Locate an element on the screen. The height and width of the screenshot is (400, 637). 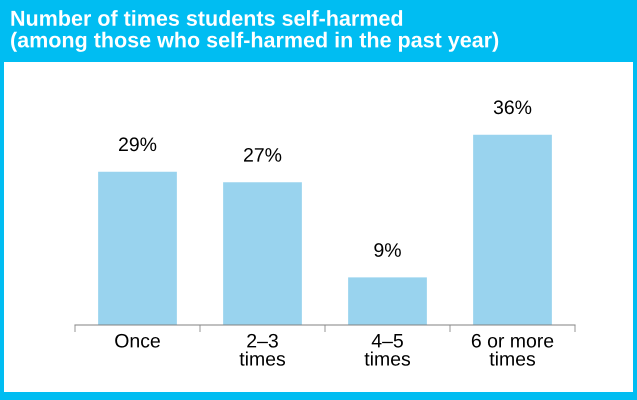
data-label: 9% is located at coordinates (387, 250).